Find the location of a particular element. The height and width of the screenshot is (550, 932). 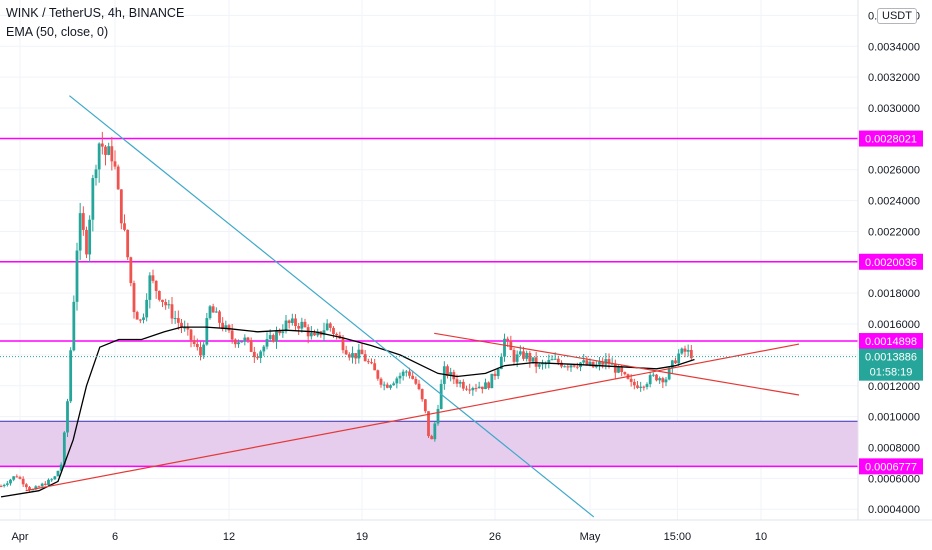

level-price-label-text: 0.0006777 is located at coordinates (891, 467).